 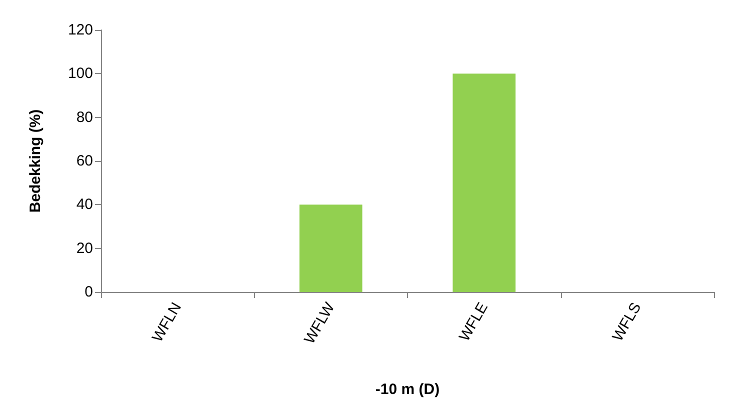 What do you see at coordinates (407, 389) in the screenshot?
I see `x-axis-title: -10 m (D)` at bounding box center [407, 389].